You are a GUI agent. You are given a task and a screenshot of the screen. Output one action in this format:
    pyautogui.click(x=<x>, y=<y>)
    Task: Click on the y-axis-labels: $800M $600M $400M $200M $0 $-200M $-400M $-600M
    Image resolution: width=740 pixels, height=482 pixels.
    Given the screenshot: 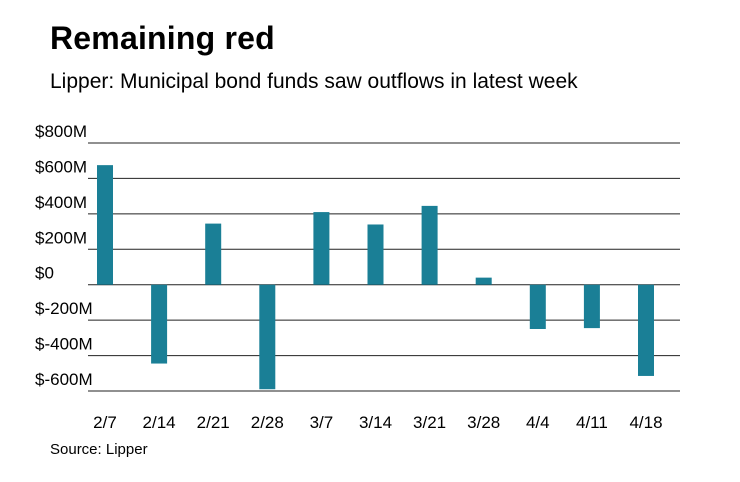 What is the action you would take?
    pyautogui.click(x=64, y=255)
    